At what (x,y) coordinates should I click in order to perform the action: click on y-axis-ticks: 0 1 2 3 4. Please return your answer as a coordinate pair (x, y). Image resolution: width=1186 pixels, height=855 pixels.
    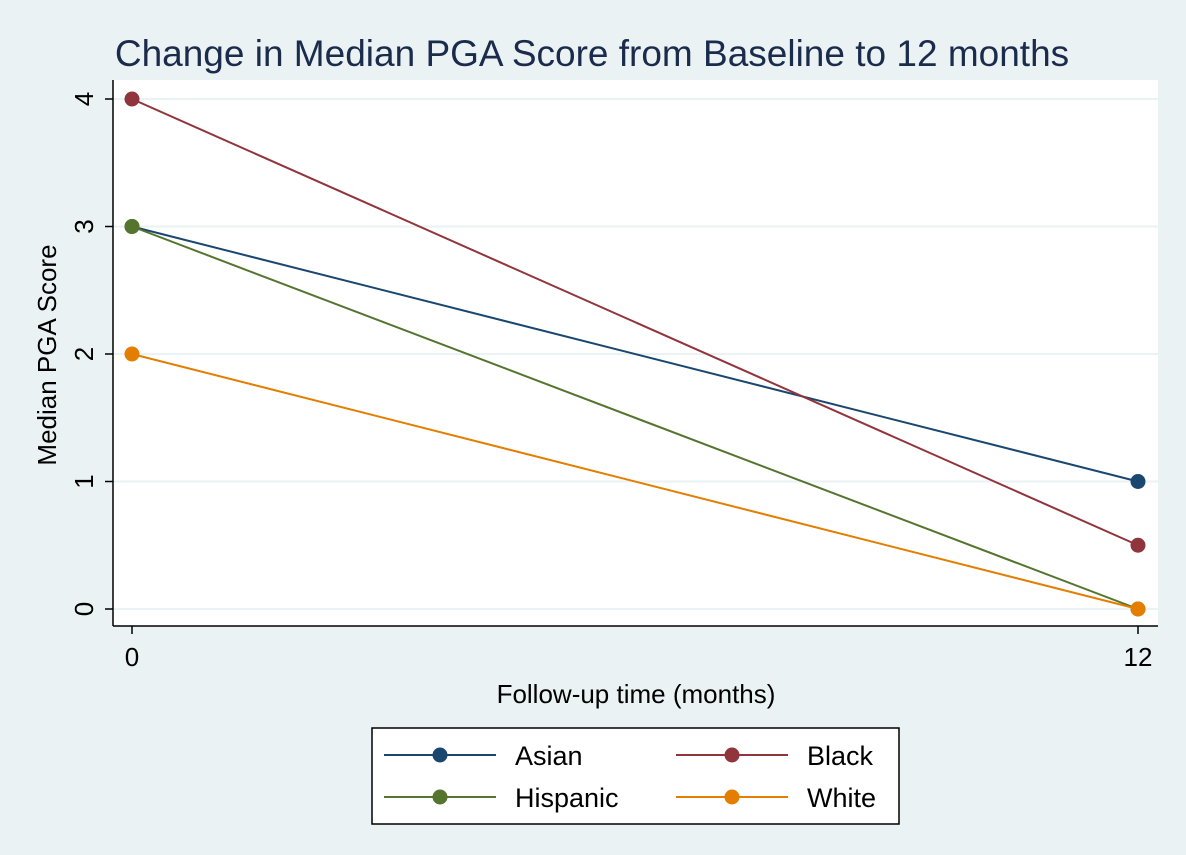
    Looking at the image, I should click on (91, 354).